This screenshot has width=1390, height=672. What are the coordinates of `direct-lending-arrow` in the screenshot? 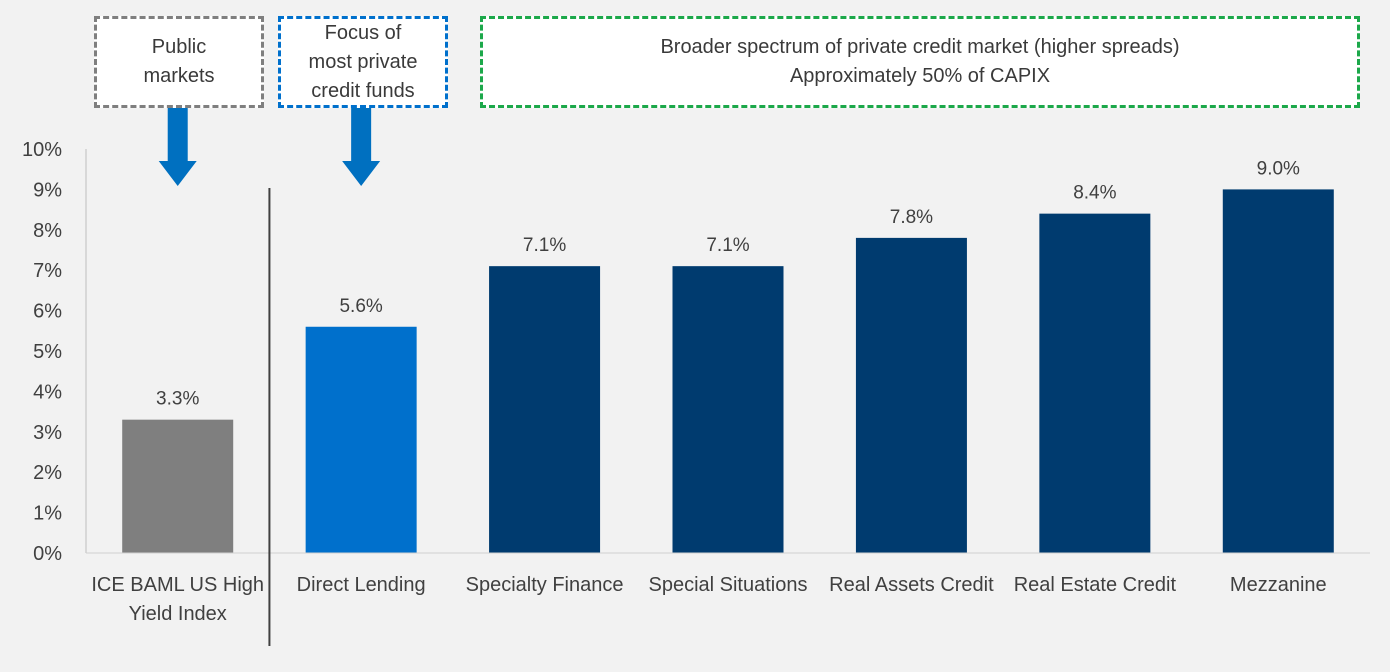 It's located at (361, 147).